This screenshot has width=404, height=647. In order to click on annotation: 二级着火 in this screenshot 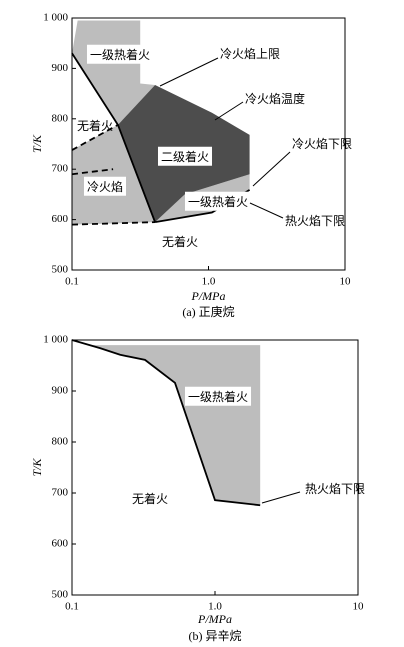, I will do `click(185, 156)`.